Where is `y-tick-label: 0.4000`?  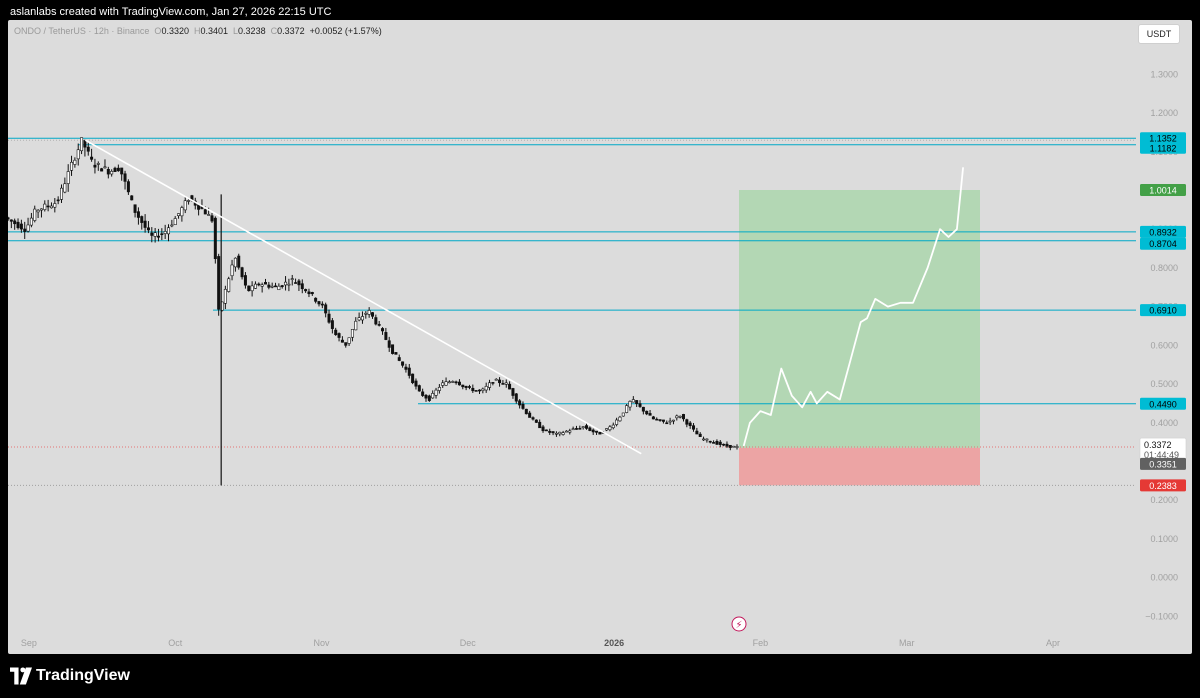
y-tick-label: 0.4000 is located at coordinates (1164, 423).